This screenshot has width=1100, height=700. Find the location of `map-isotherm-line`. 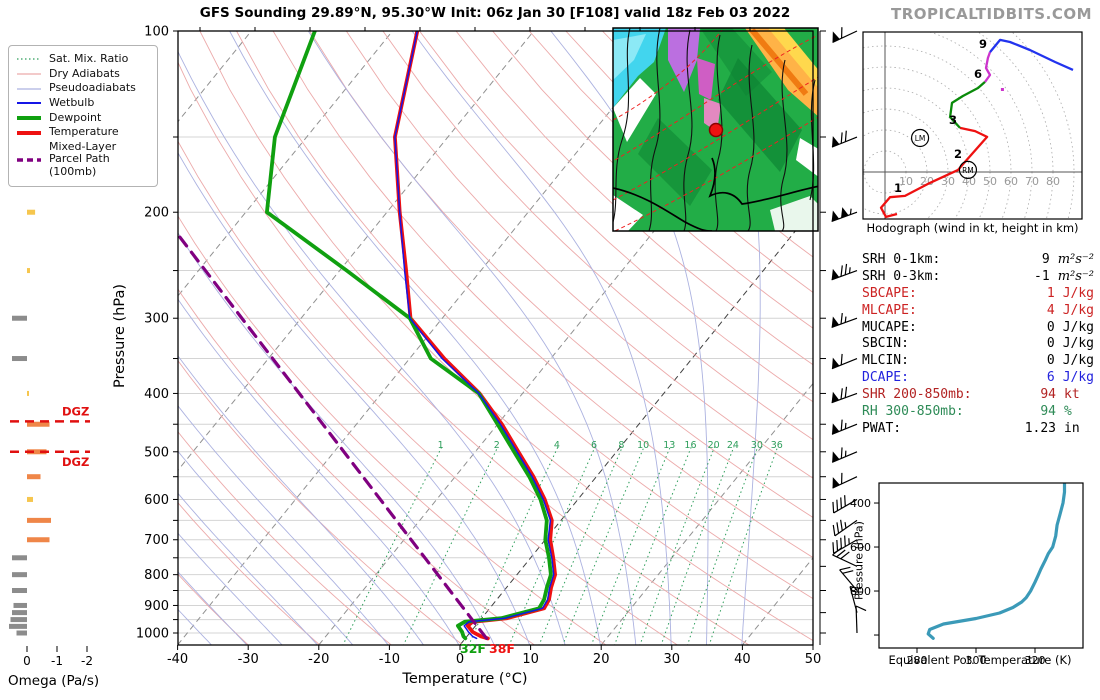

map-isotherm-line is located at coordinates (715, 138).